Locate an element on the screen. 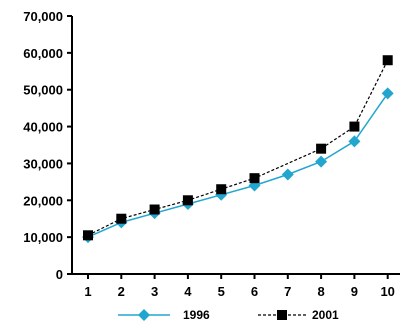 The image size is (404, 324). x-tick-label: 9 is located at coordinates (354, 291).